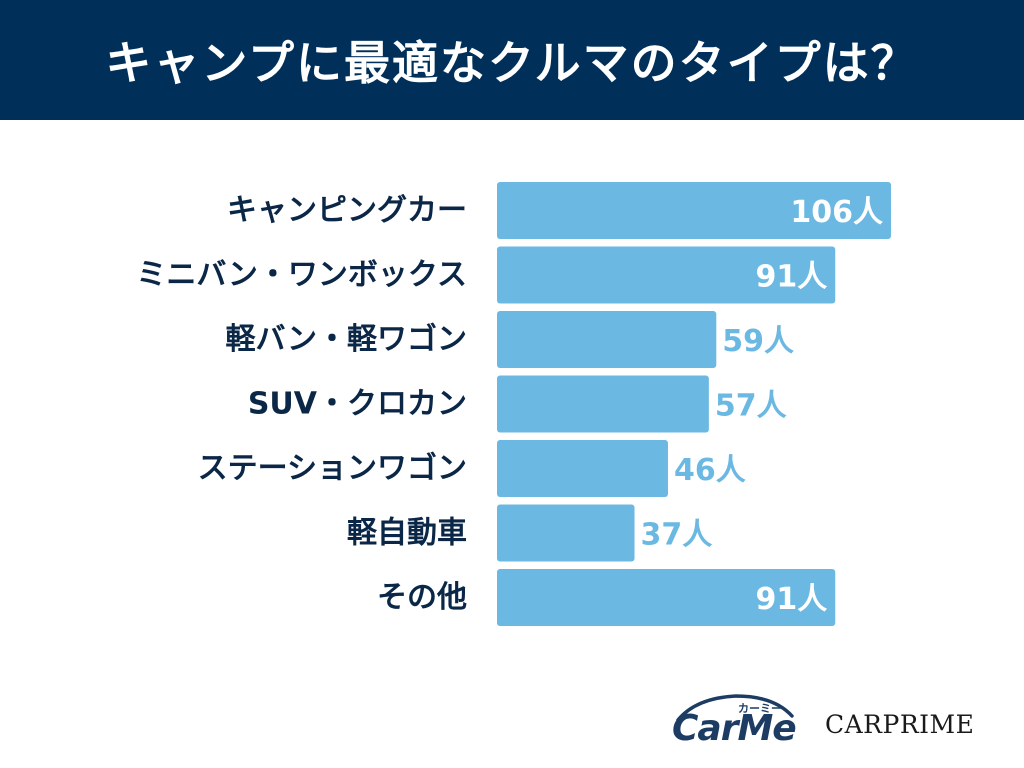 Image resolution: width=1024 pixels, height=768 pixels. What do you see at coordinates (791, 599) in the screenshot?
I see `value-label-7: 91人` at bounding box center [791, 599].